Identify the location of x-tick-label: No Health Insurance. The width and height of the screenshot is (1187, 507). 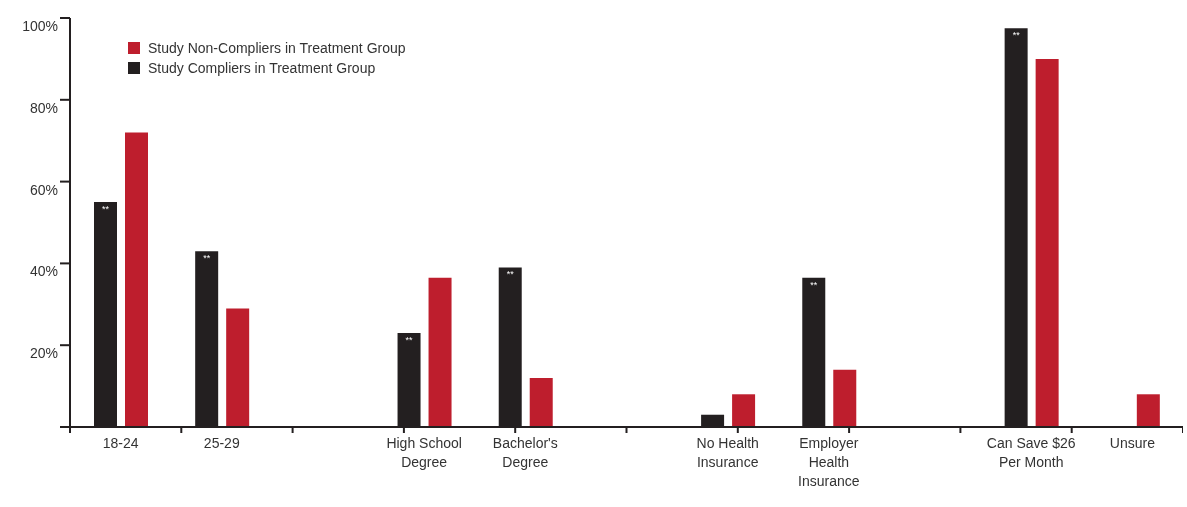
(727, 452).